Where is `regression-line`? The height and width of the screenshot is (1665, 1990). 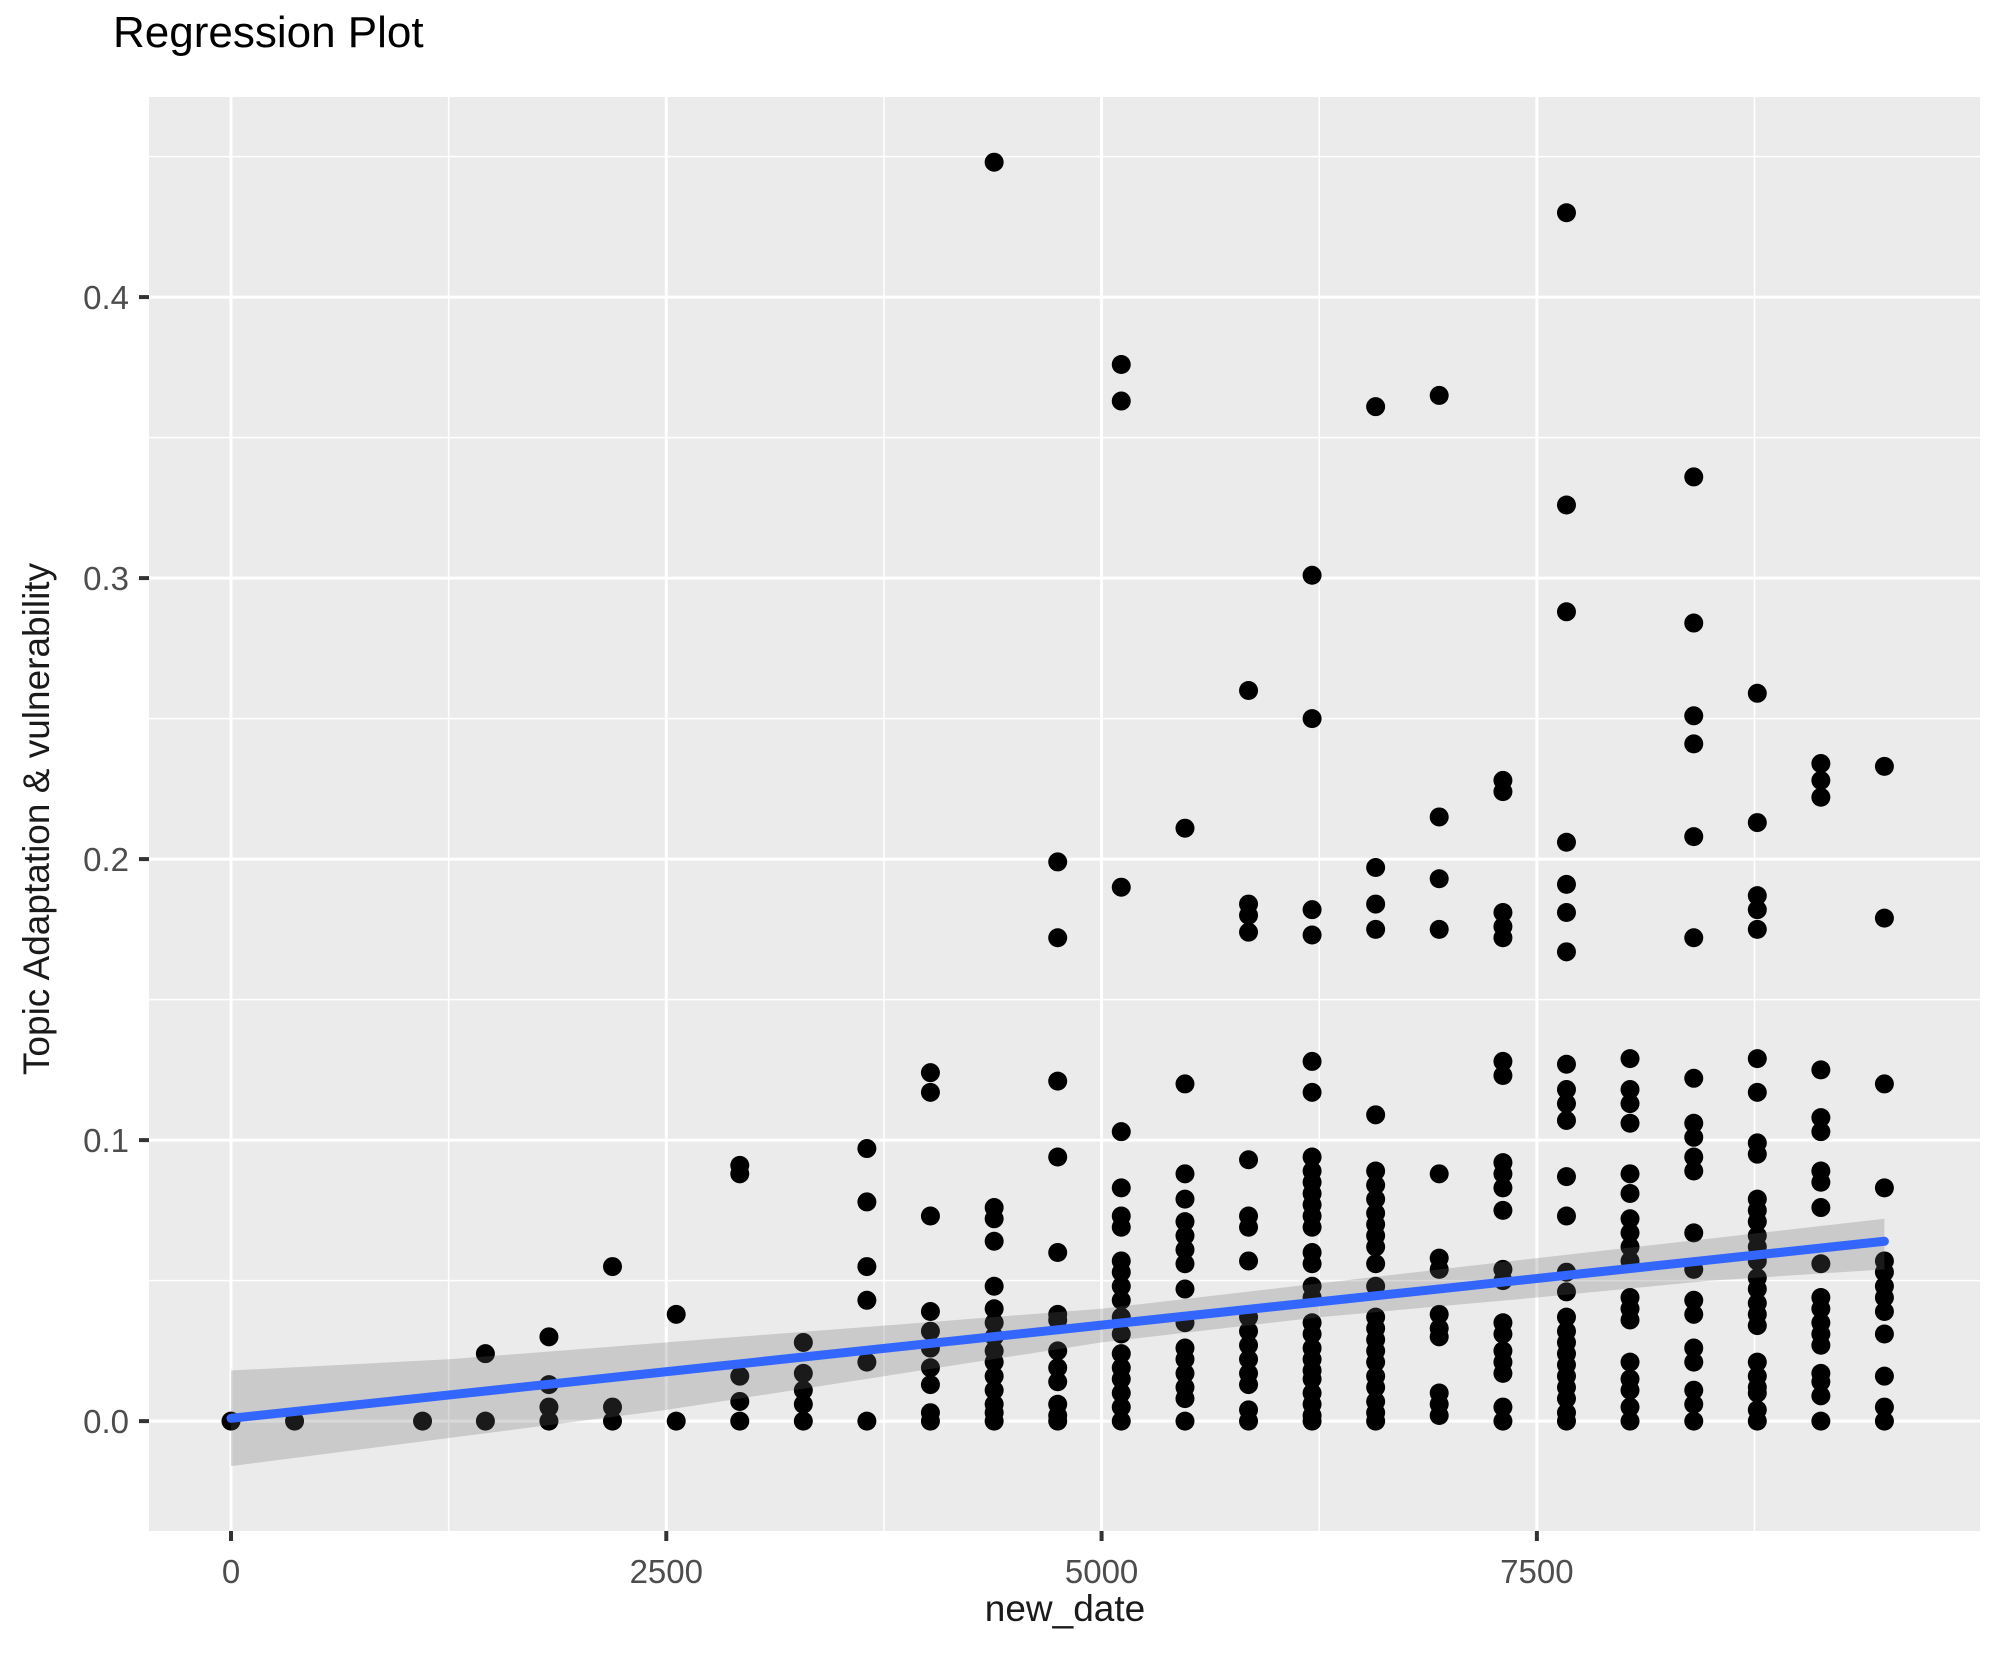
regression-line is located at coordinates (1057, 1329).